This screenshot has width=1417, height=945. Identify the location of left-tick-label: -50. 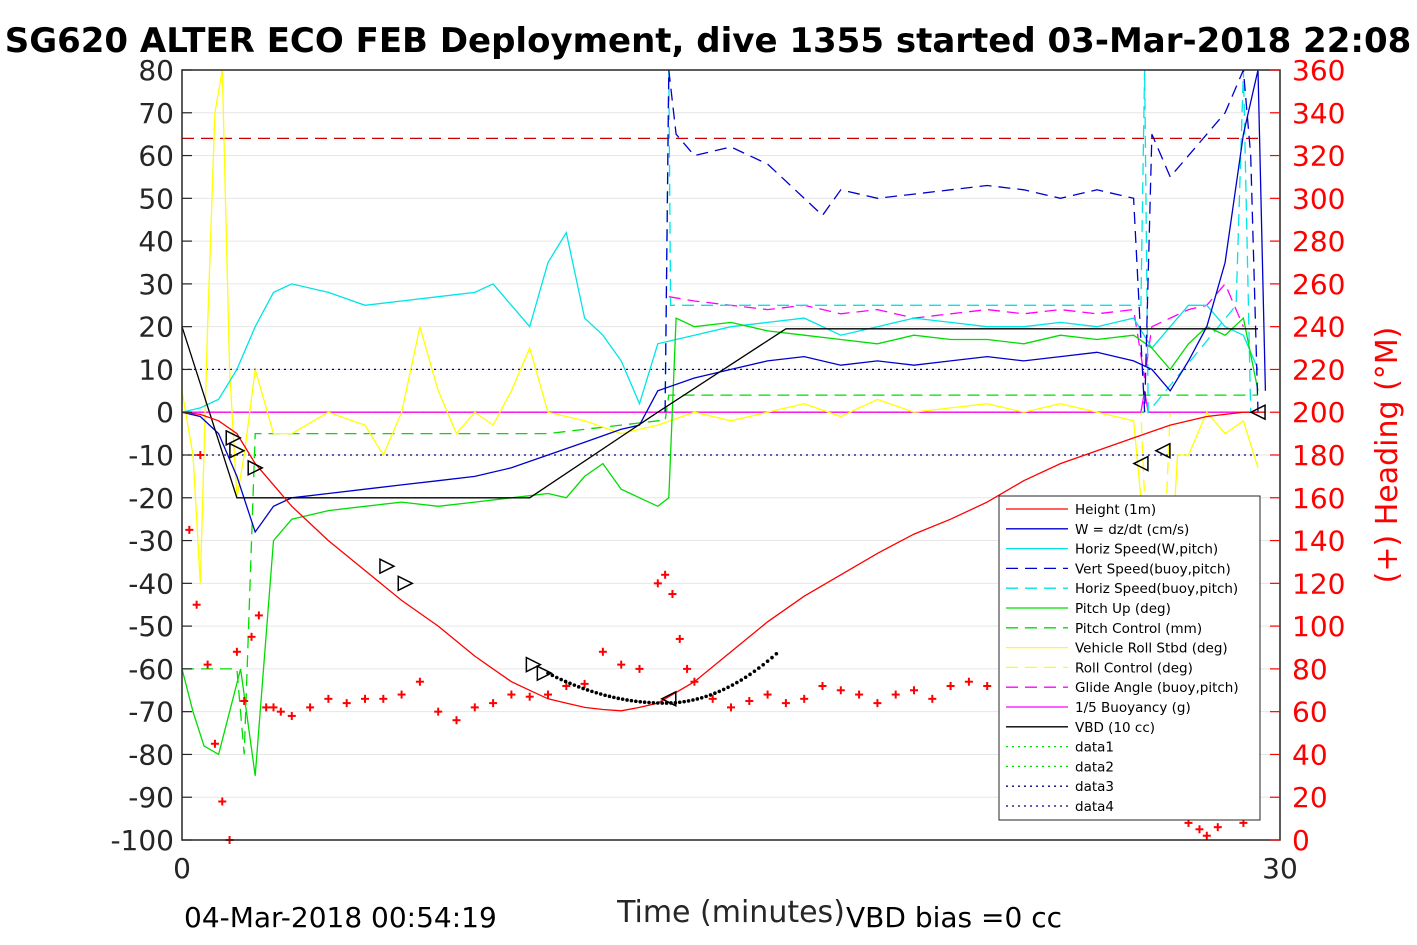
(151, 626).